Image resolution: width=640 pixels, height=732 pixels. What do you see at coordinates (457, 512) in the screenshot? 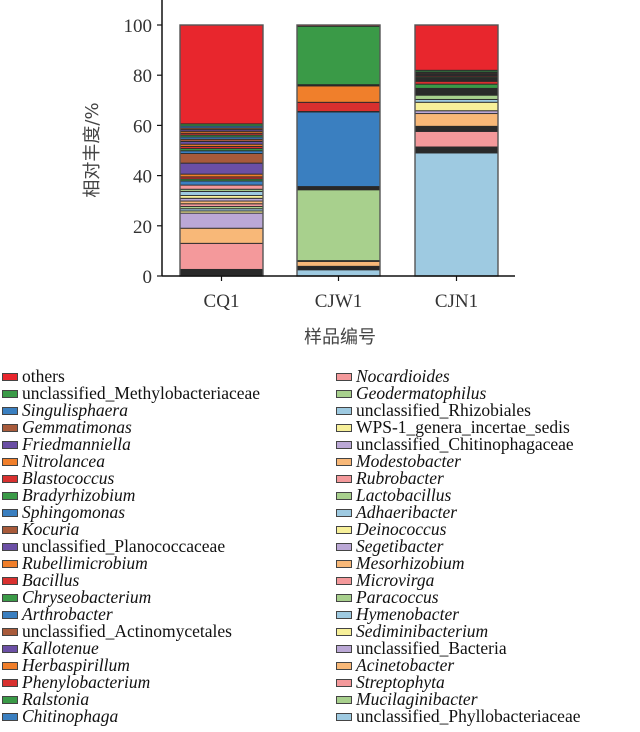
I see `legend-item: Adhaeribacter` at bounding box center [457, 512].